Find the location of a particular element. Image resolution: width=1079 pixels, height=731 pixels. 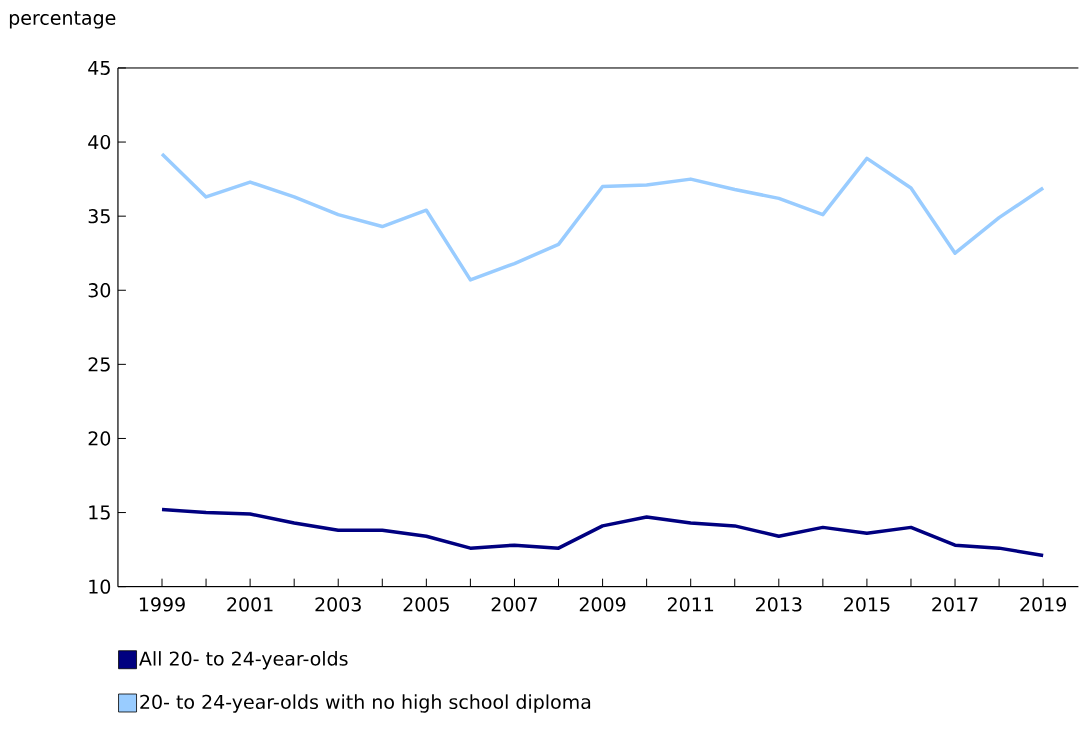

y-tick-label: 20 is located at coordinates (99, 438).